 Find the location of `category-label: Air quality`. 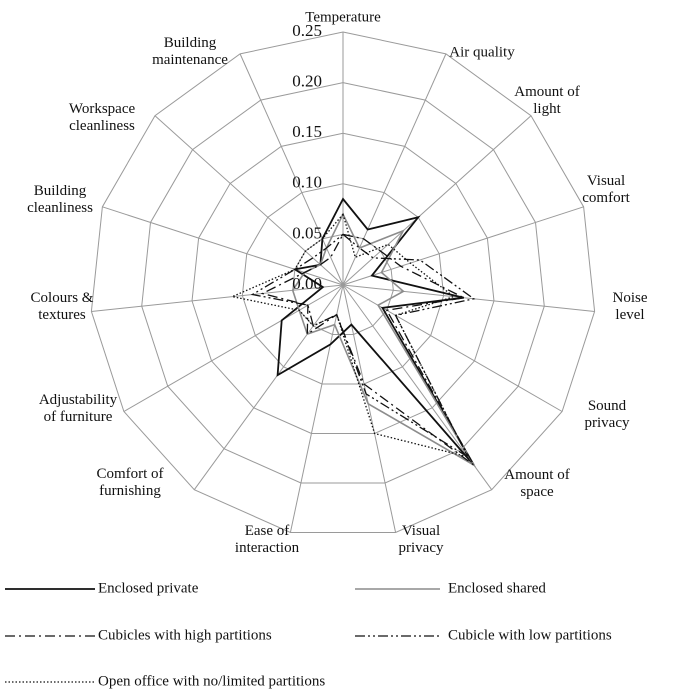

category-label: Air quality is located at coordinates (482, 52).